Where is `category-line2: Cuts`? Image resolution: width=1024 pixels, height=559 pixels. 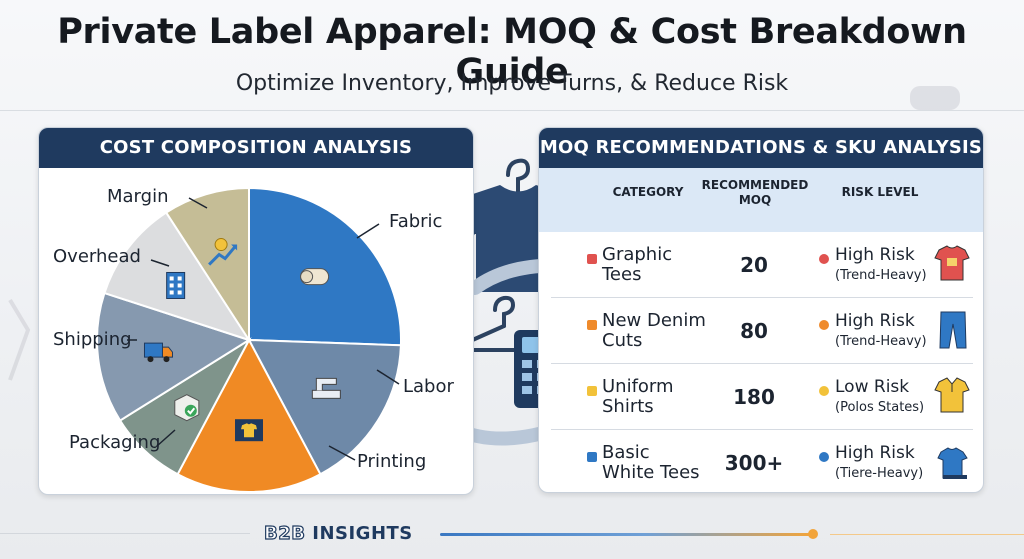
category-line2: Cuts is located at coordinates (622, 340).